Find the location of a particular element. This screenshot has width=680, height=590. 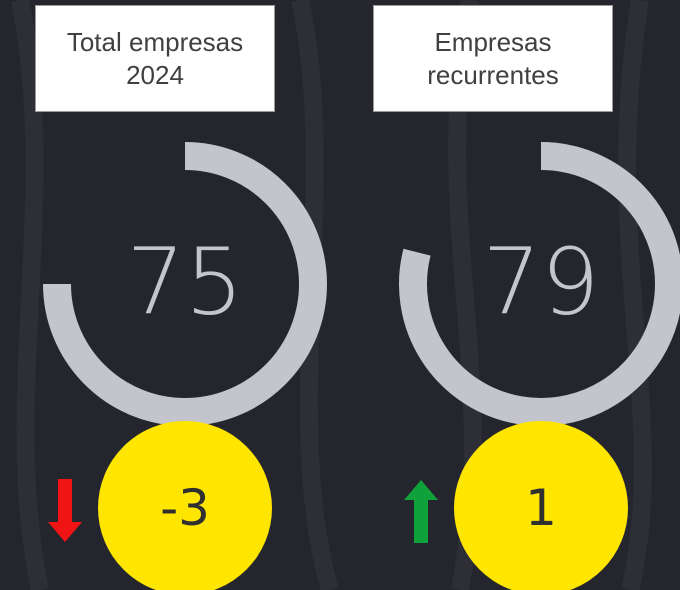

gauge-title: Empresas recurrentes is located at coordinates (493, 58).